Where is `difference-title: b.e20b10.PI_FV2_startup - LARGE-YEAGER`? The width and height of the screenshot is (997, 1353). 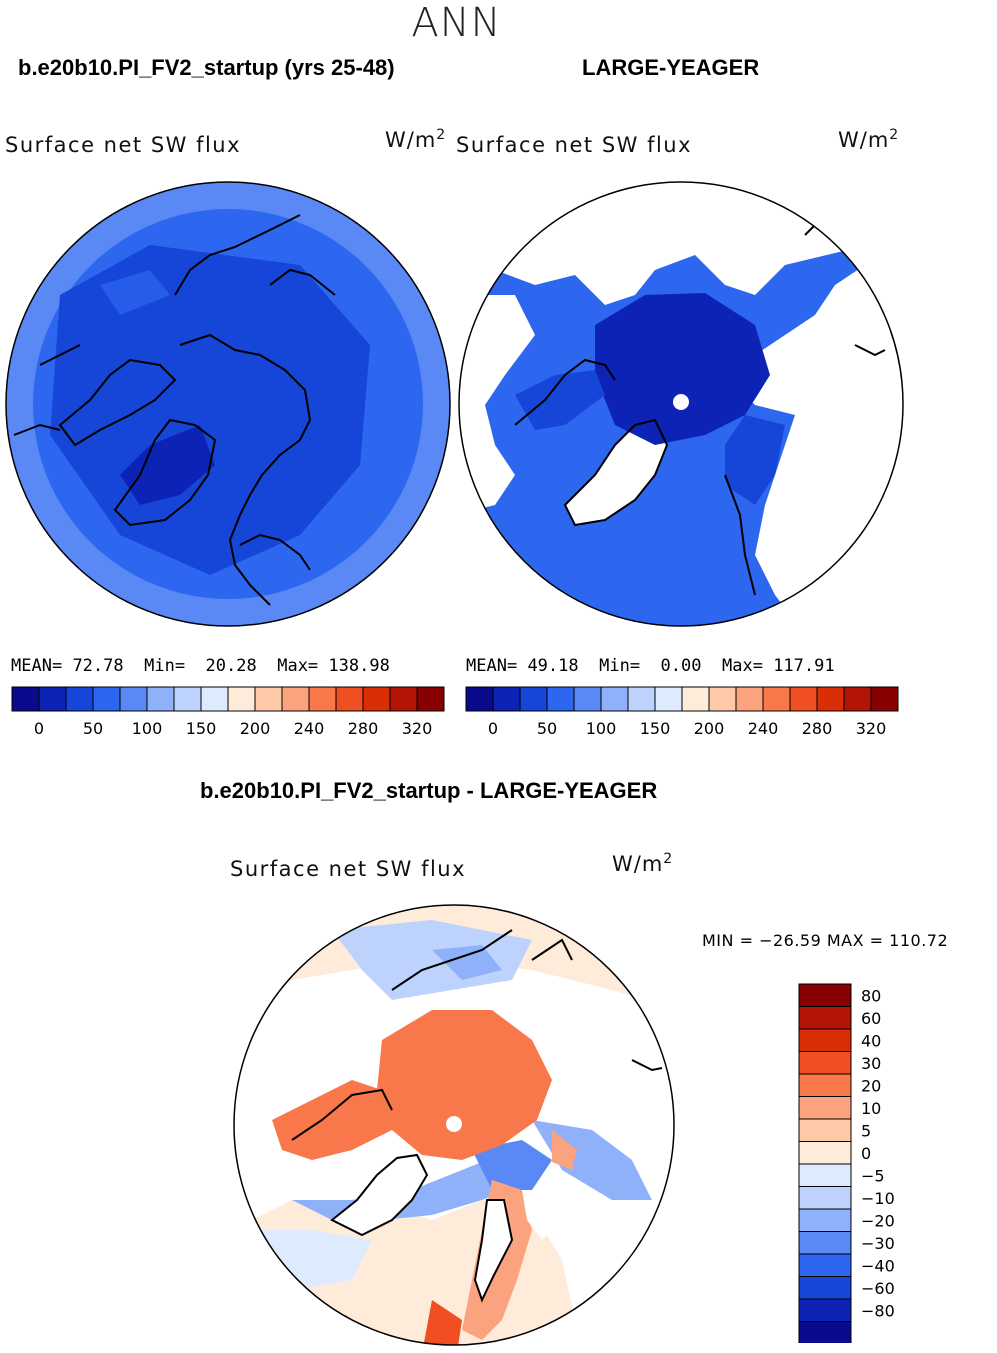 difference-title: b.e20b10.PI_FV2_startup - LARGE-YEAGER is located at coordinates (429, 790).